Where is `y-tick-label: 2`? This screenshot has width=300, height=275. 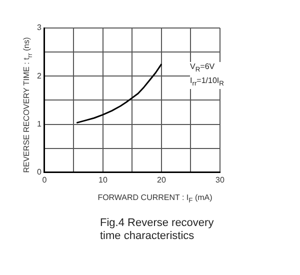
y-tick-label: 2 is located at coordinates (39, 75).